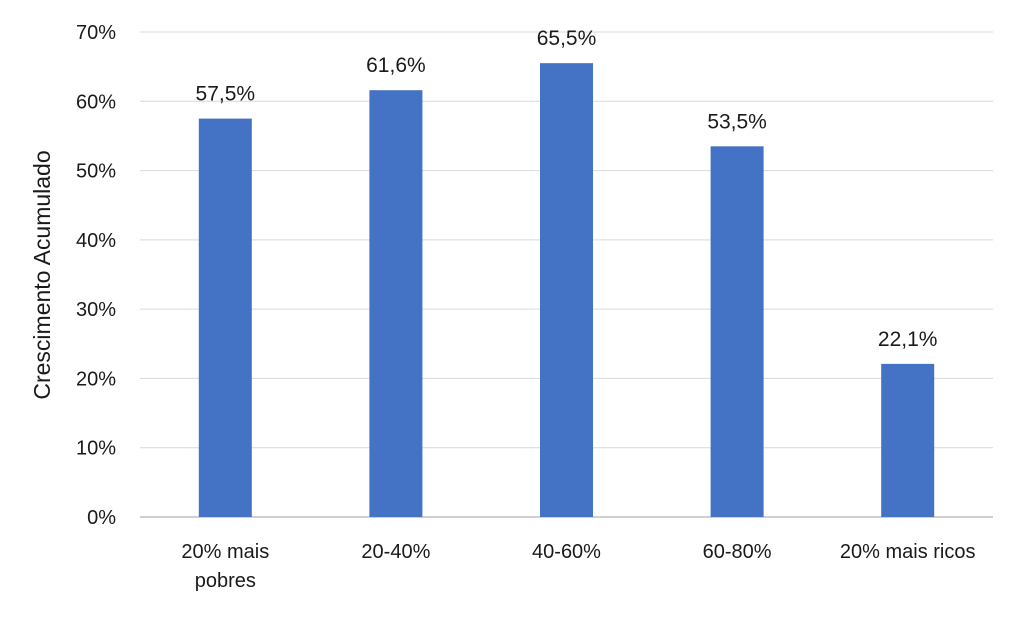 The width and height of the screenshot is (1024, 619). I want to click on data-label: 61,6%, so click(396, 65).